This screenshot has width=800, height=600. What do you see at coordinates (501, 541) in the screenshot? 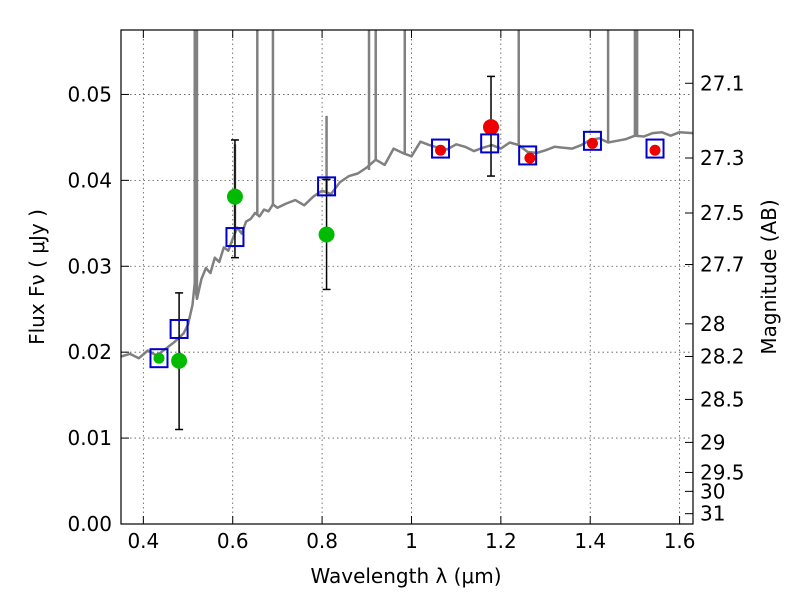
I see `x-tick-label: 1.2` at bounding box center [501, 541].